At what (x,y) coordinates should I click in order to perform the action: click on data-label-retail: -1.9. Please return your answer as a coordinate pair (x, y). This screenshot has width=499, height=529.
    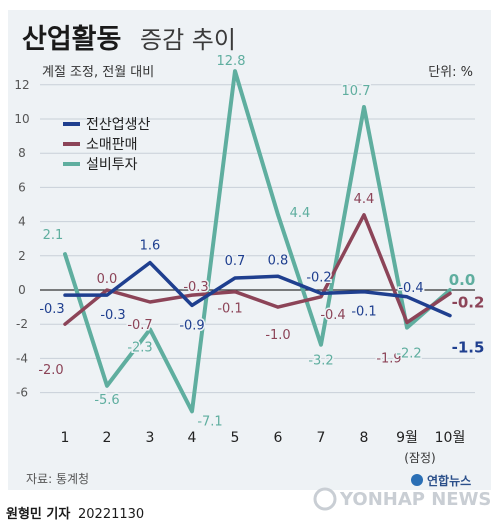
    Looking at the image, I should click on (388, 358).